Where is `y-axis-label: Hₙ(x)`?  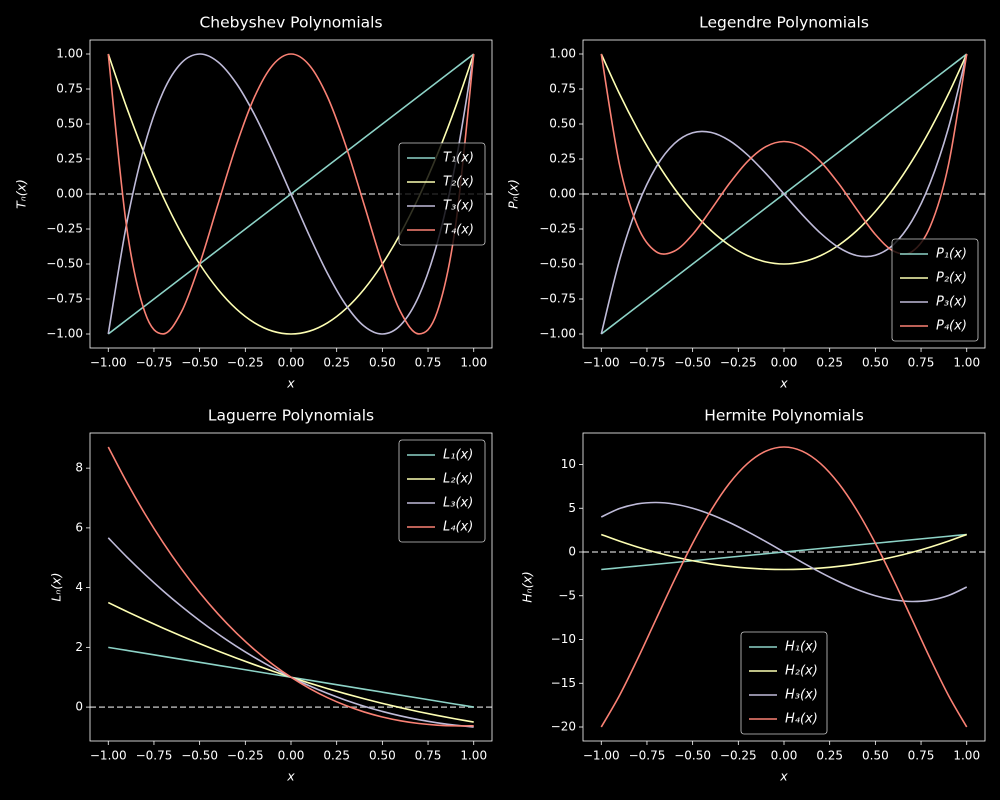
y-axis-label: Hₙ(x) is located at coordinates (527, 587).